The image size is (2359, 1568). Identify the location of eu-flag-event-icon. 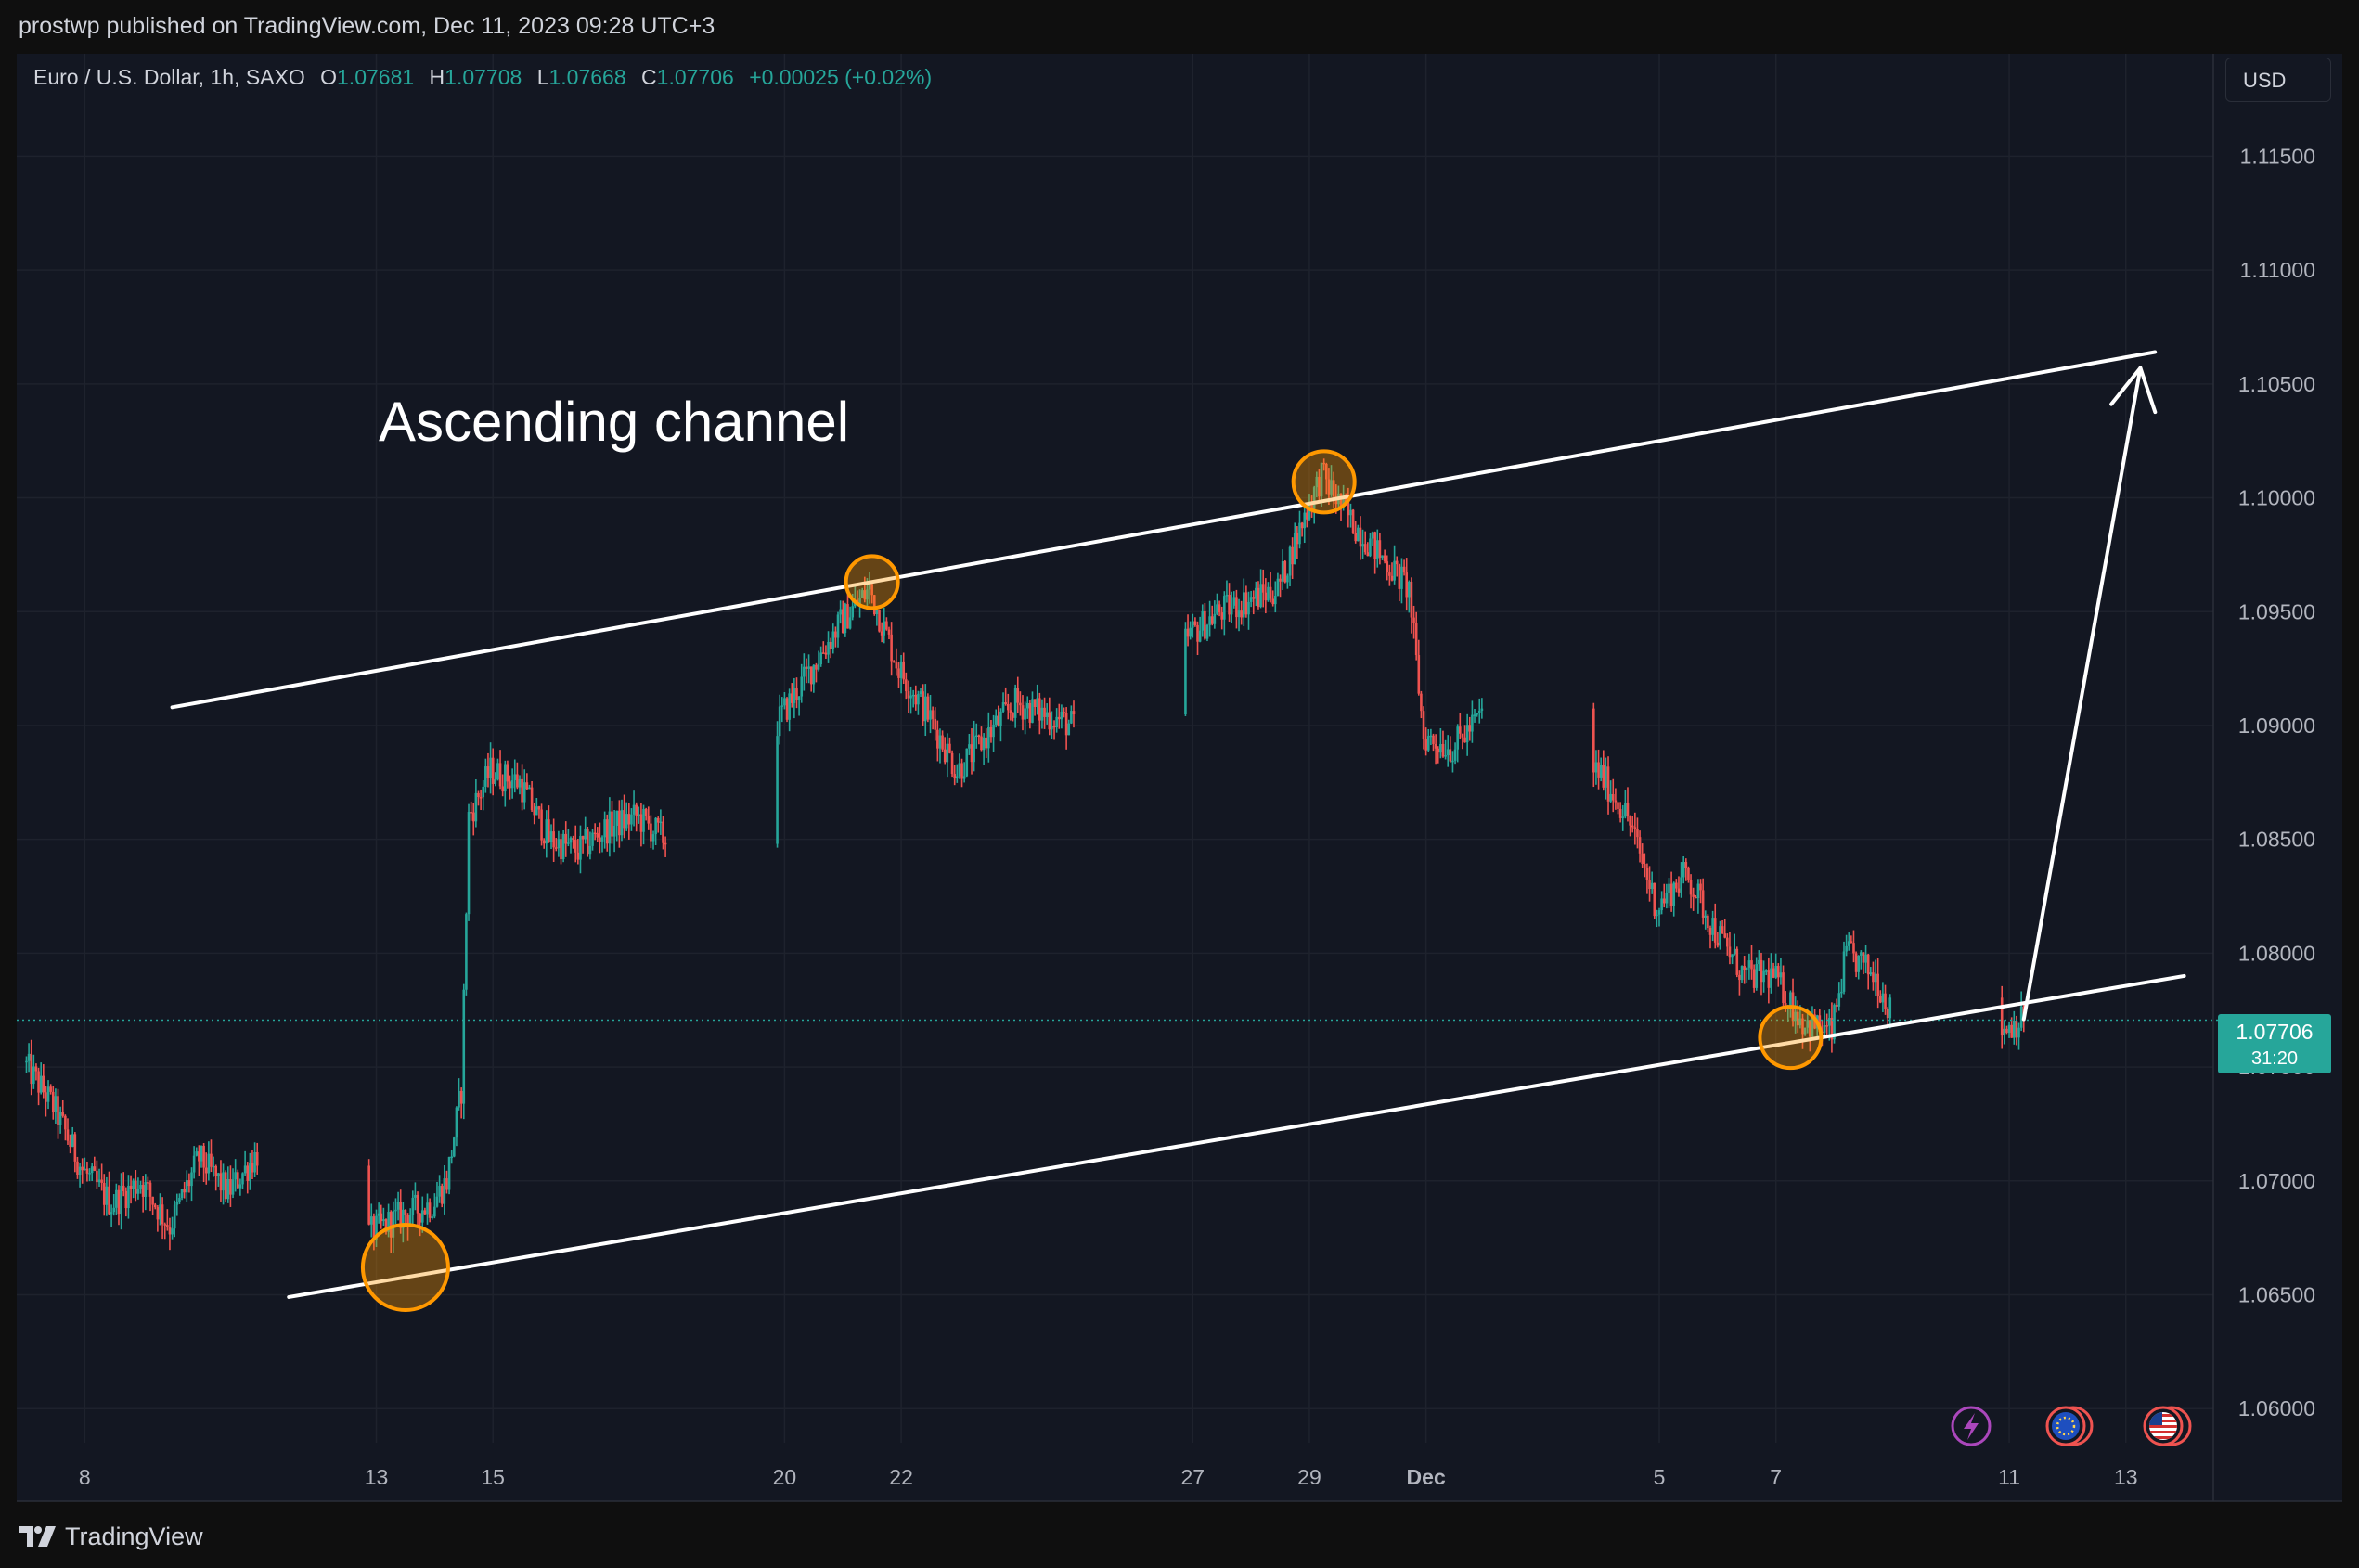
(2069, 1426).